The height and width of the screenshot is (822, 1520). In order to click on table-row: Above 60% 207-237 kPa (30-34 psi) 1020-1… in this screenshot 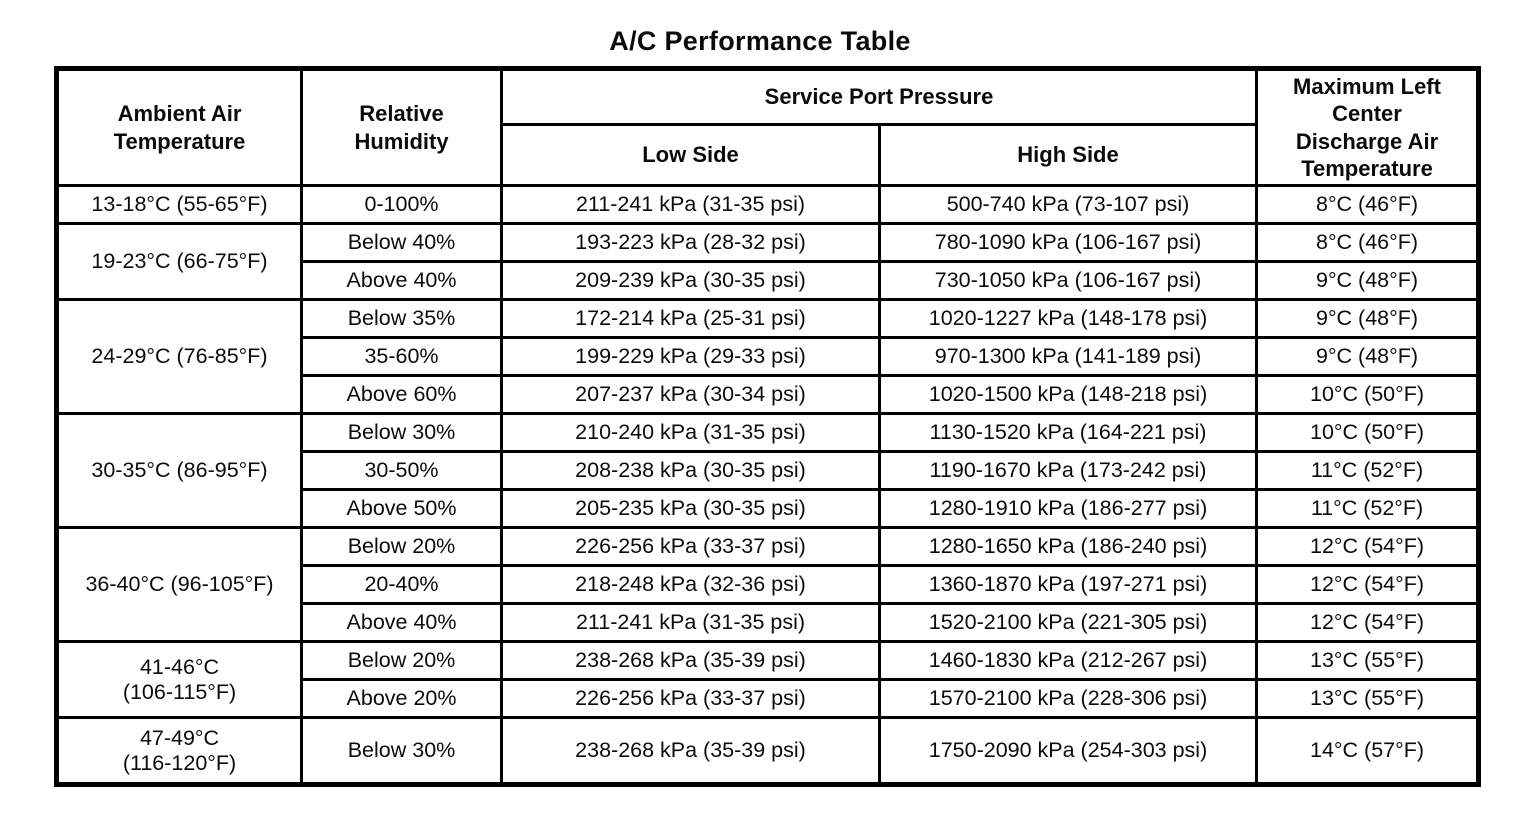, I will do `click(769, 394)`.